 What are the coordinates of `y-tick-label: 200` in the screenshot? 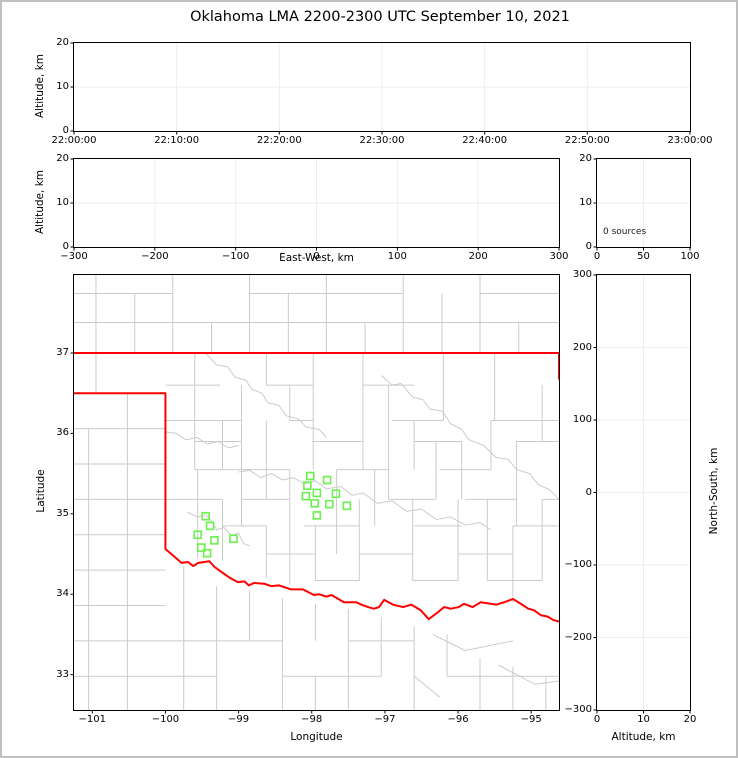 It's located at (582, 347).